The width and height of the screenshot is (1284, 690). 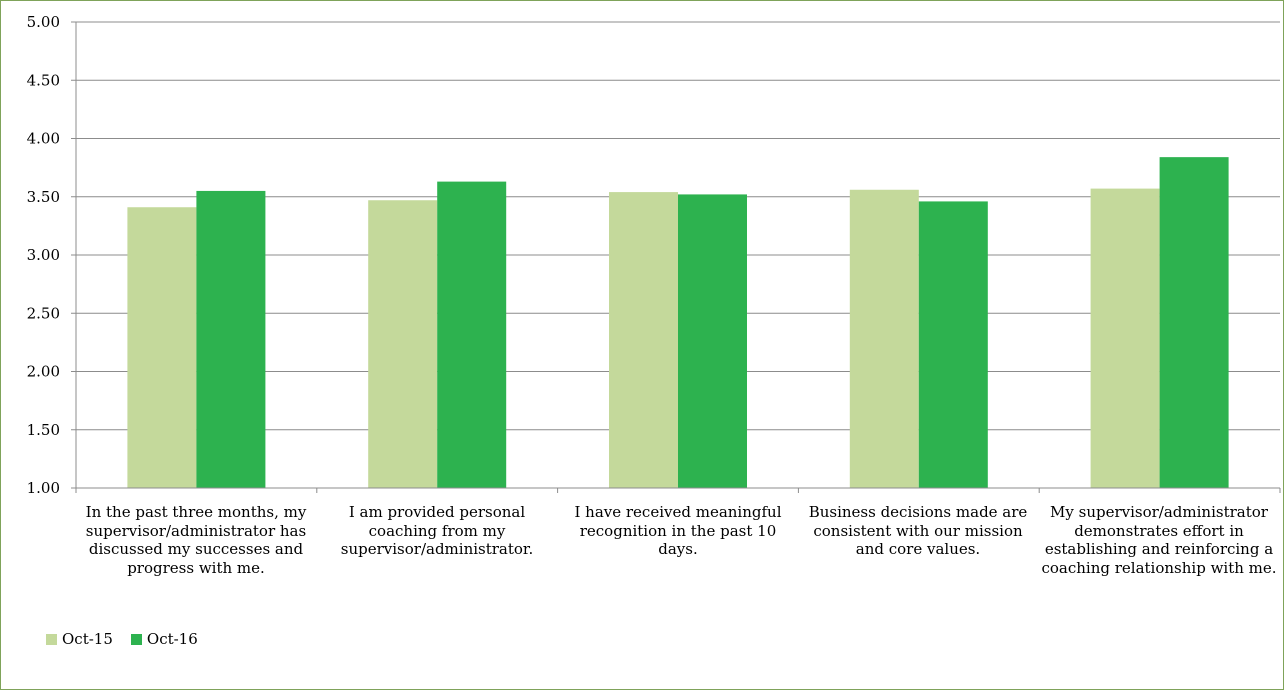 What do you see at coordinates (43, 430) in the screenshot?
I see `y-tick-label: 1.50` at bounding box center [43, 430].